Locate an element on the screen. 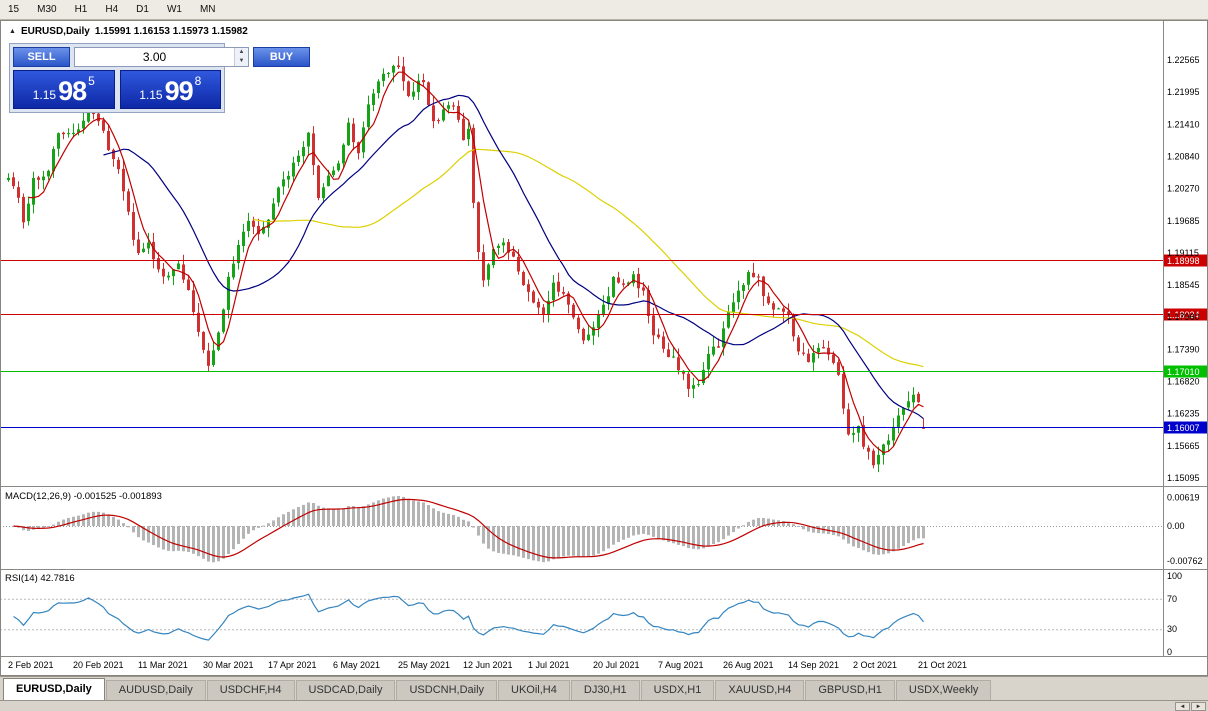 The width and height of the screenshot is (1208, 711). sell-price-button: 1.15 98 5 is located at coordinates (64, 89).